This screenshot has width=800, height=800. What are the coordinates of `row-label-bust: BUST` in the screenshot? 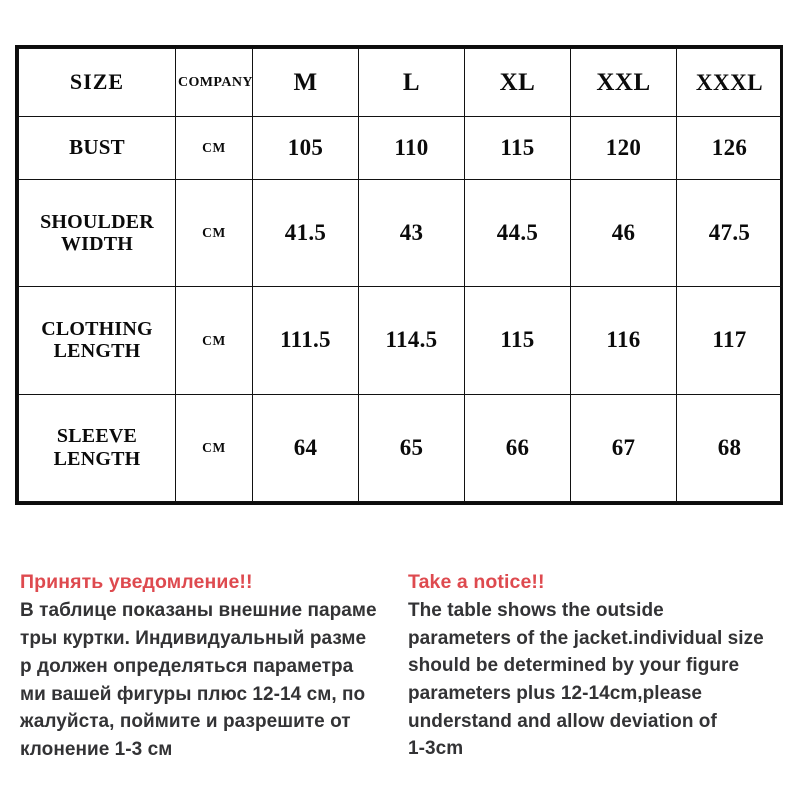 It's located at (97, 148).